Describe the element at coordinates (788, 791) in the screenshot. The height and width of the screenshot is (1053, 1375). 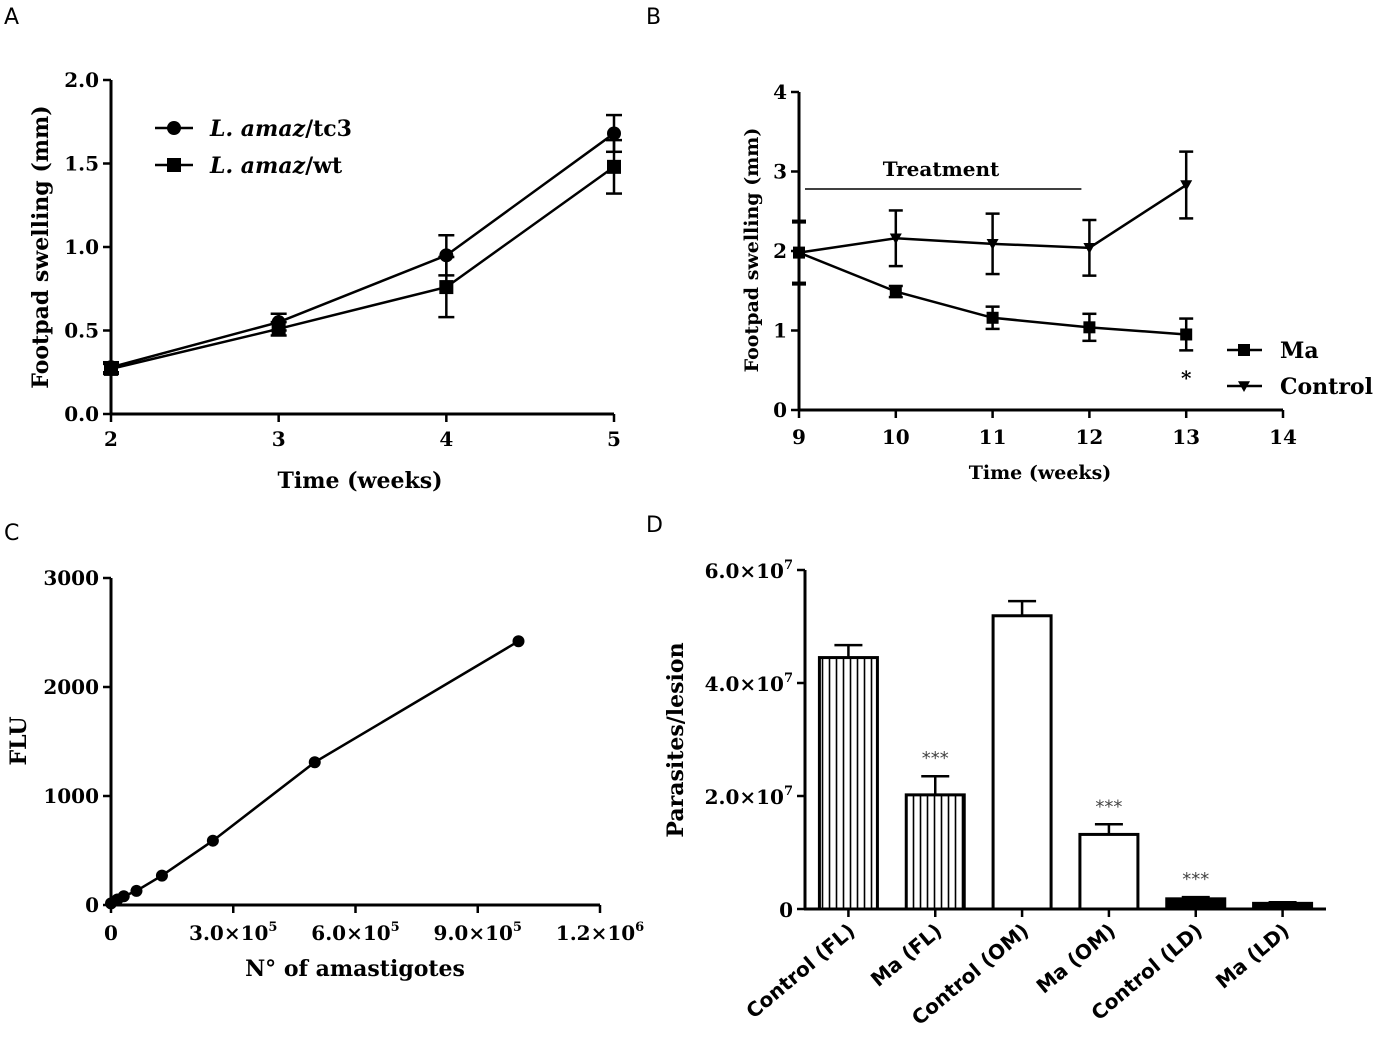
I see `y-tick-label-exponent: 7` at that location.